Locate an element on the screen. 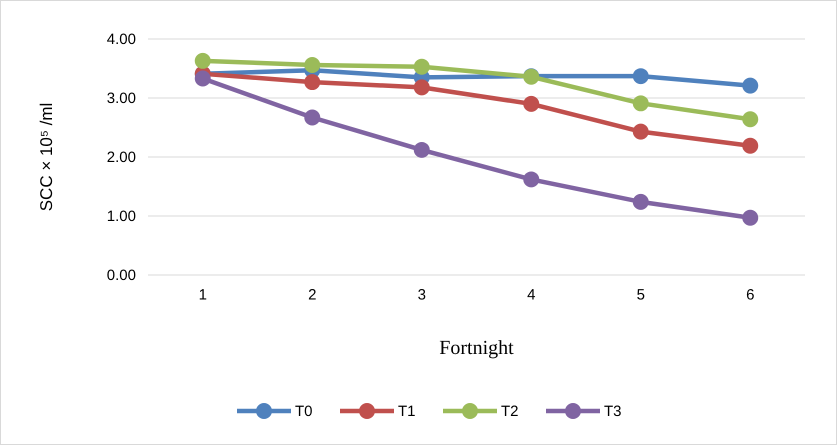  y-tick-label: 0.00 is located at coordinates (121, 275).